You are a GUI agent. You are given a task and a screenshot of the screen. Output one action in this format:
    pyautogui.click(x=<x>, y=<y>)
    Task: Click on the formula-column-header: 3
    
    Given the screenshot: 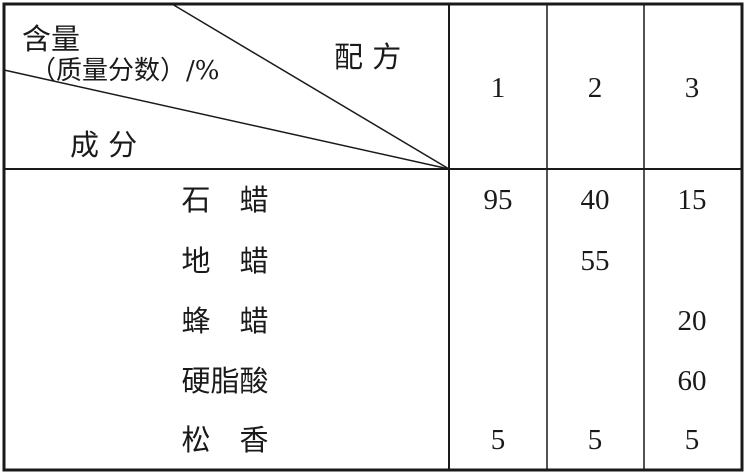 What is the action you would take?
    pyautogui.click(x=692, y=88)
    